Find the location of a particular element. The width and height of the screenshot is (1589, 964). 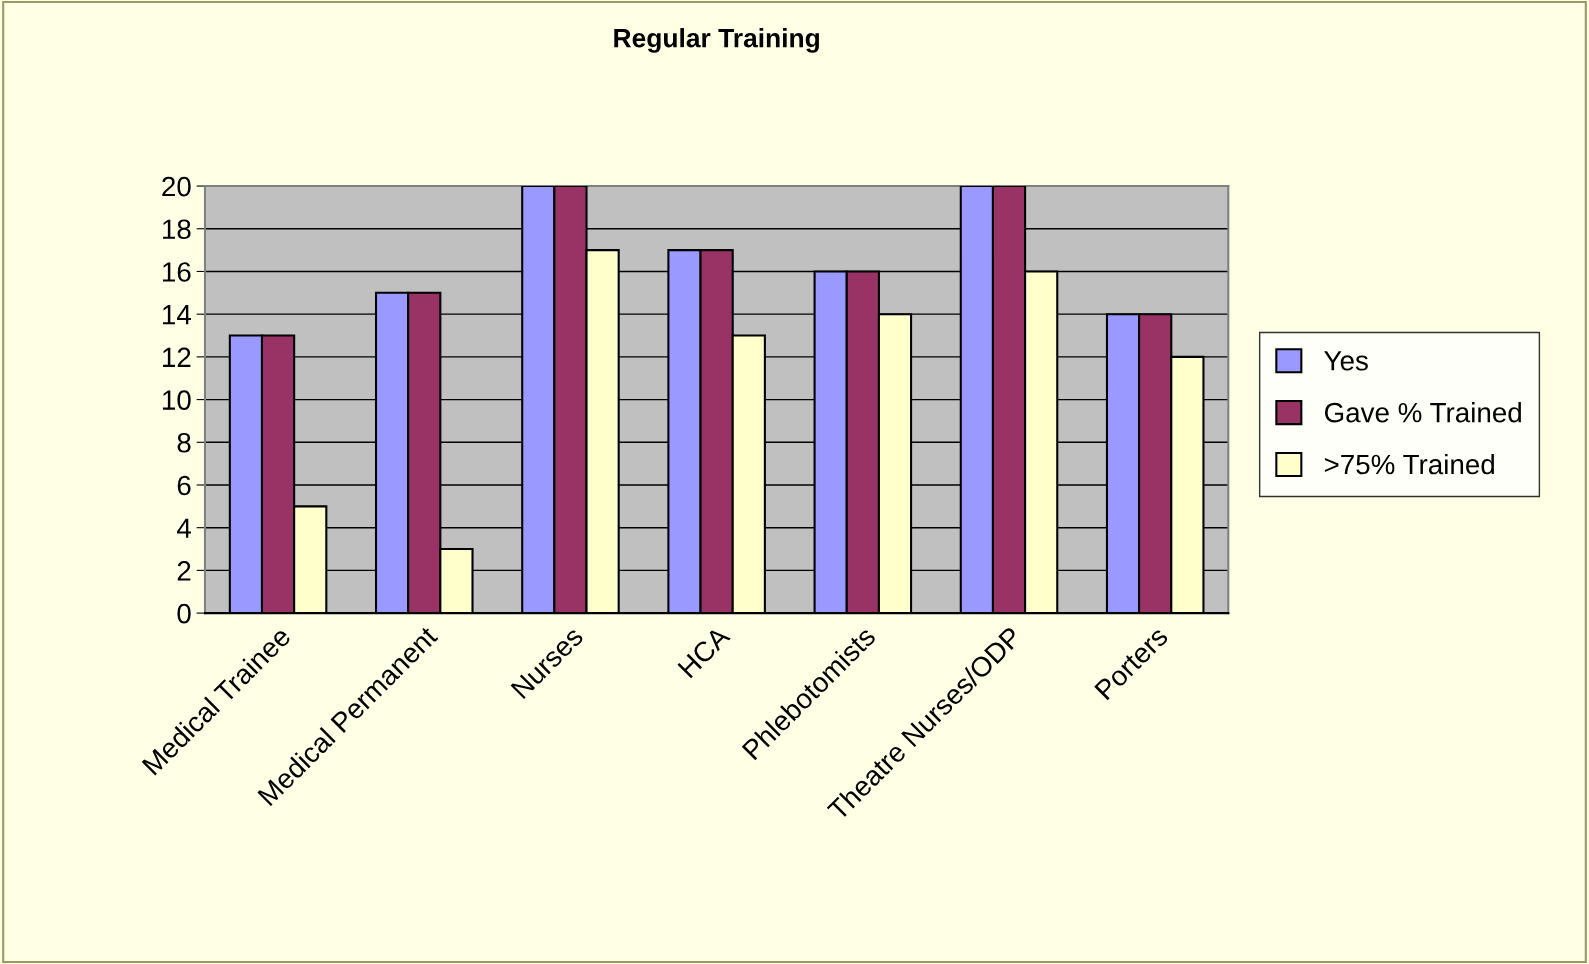

y-tick-label: 12 is located at coordinates (177, 357).